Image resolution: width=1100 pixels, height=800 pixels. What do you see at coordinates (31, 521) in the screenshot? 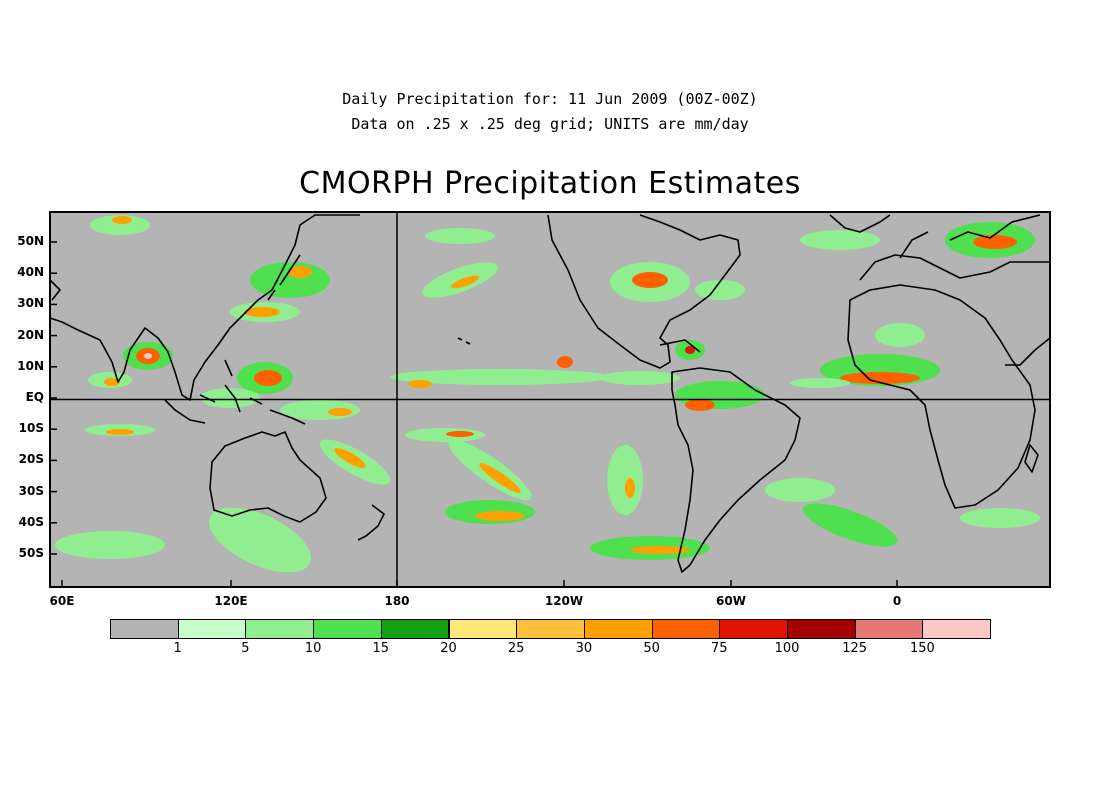
I see `lat-label: 40S` at bounding box center [31, 521].